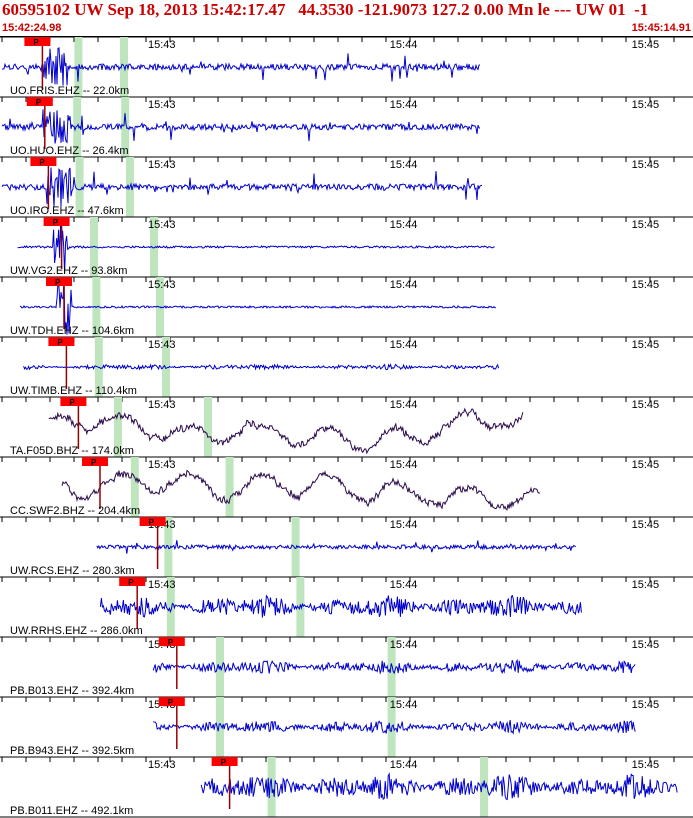 This screenshot has width=693, height=818. What do you see at coordinates (67, 211) in the screenshot?
I see `station-label: UO.IRO.EHZ -- 47.6km` at bounding box center [67, 211].